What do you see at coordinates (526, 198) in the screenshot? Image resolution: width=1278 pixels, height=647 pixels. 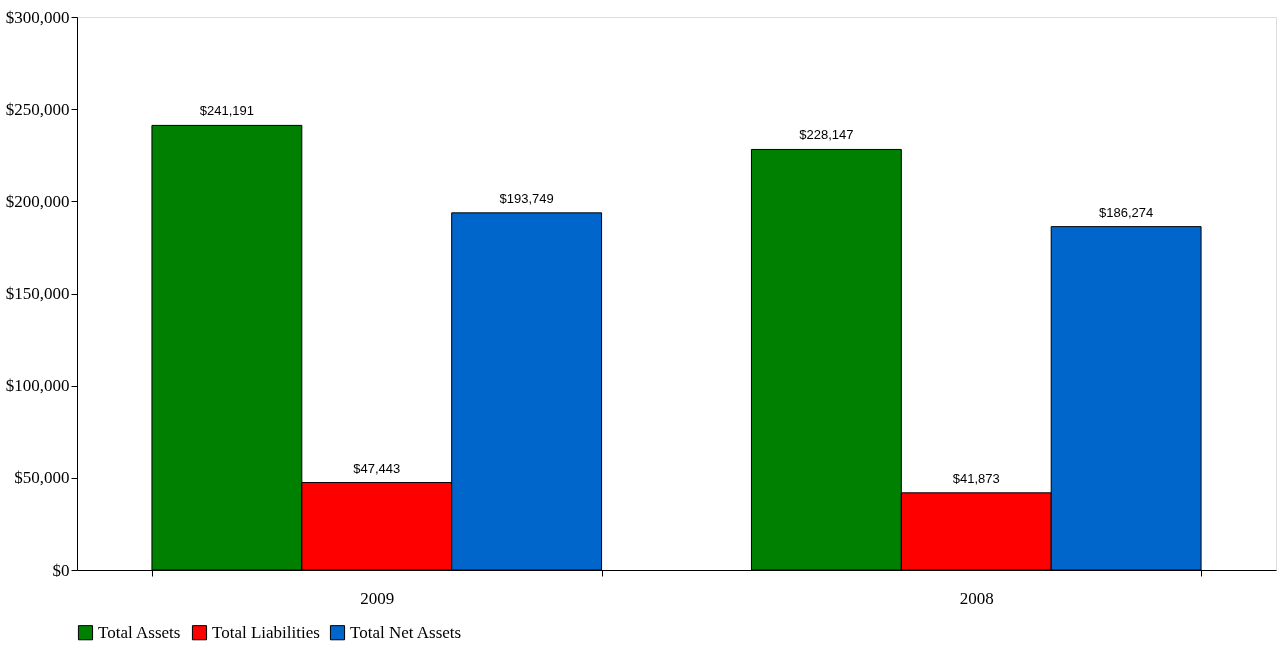 I see `data-label: $193,749` at bounding box center [526, 198].